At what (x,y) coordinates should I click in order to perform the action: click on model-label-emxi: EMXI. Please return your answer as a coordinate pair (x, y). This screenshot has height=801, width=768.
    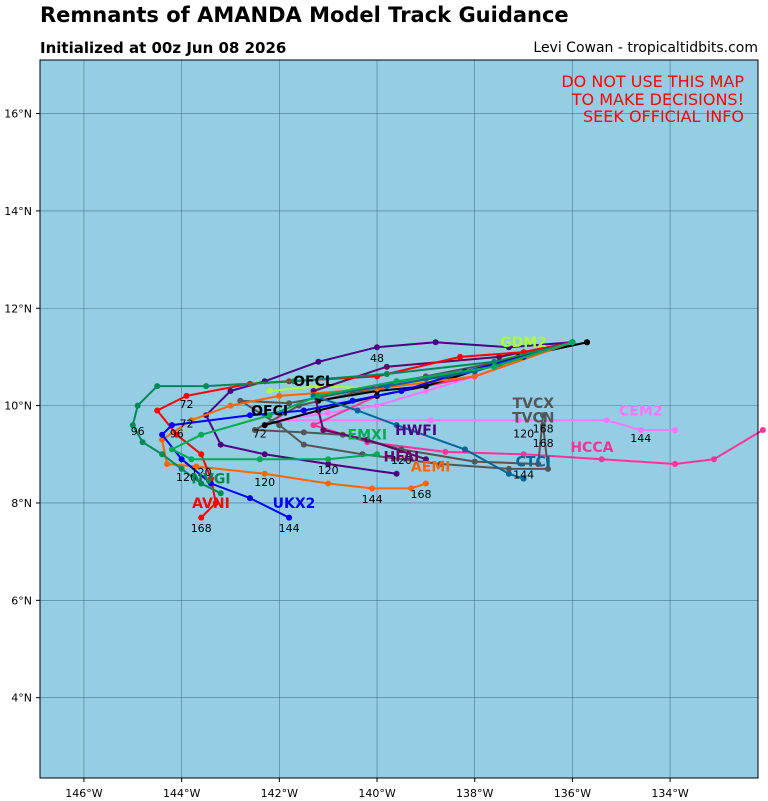
    Looking at the image, I should click on (368, 436).